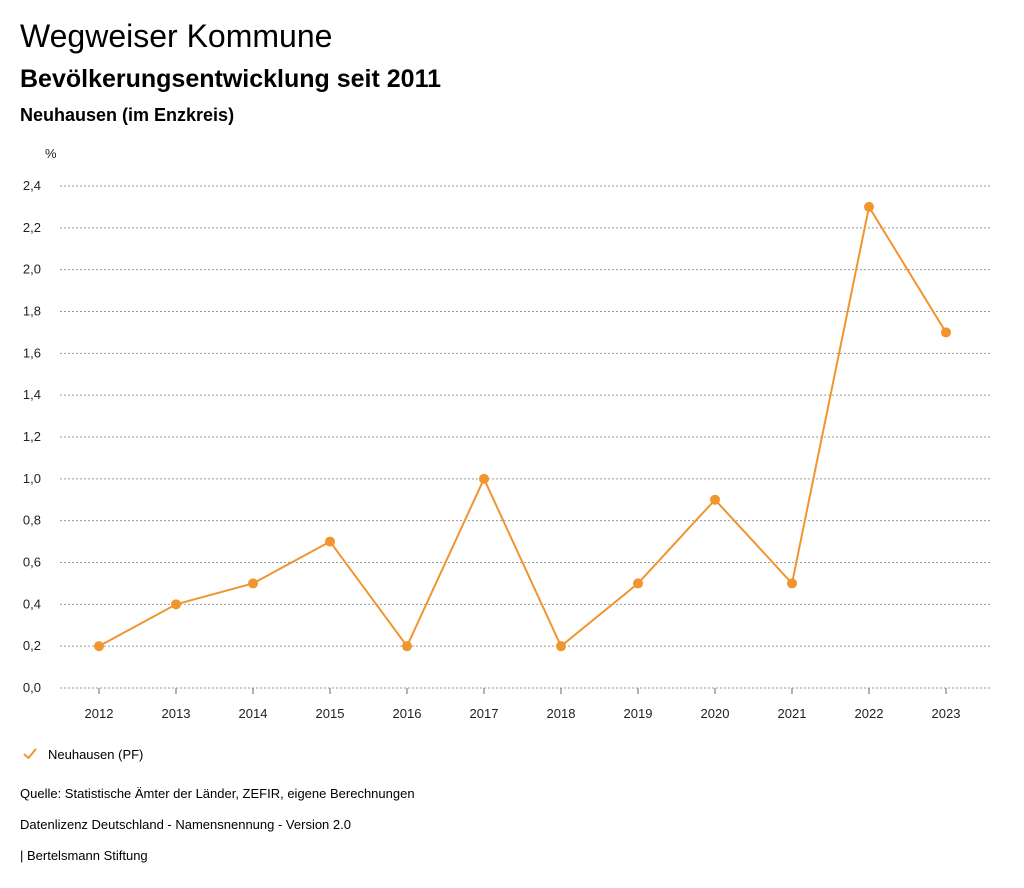 The image size is (1024, 888). What do you see at coordinates (84, 855) in the screenshot?
I see `publisher-note: | Bertelsmann Stiftung` at bounding box center [84, 855].